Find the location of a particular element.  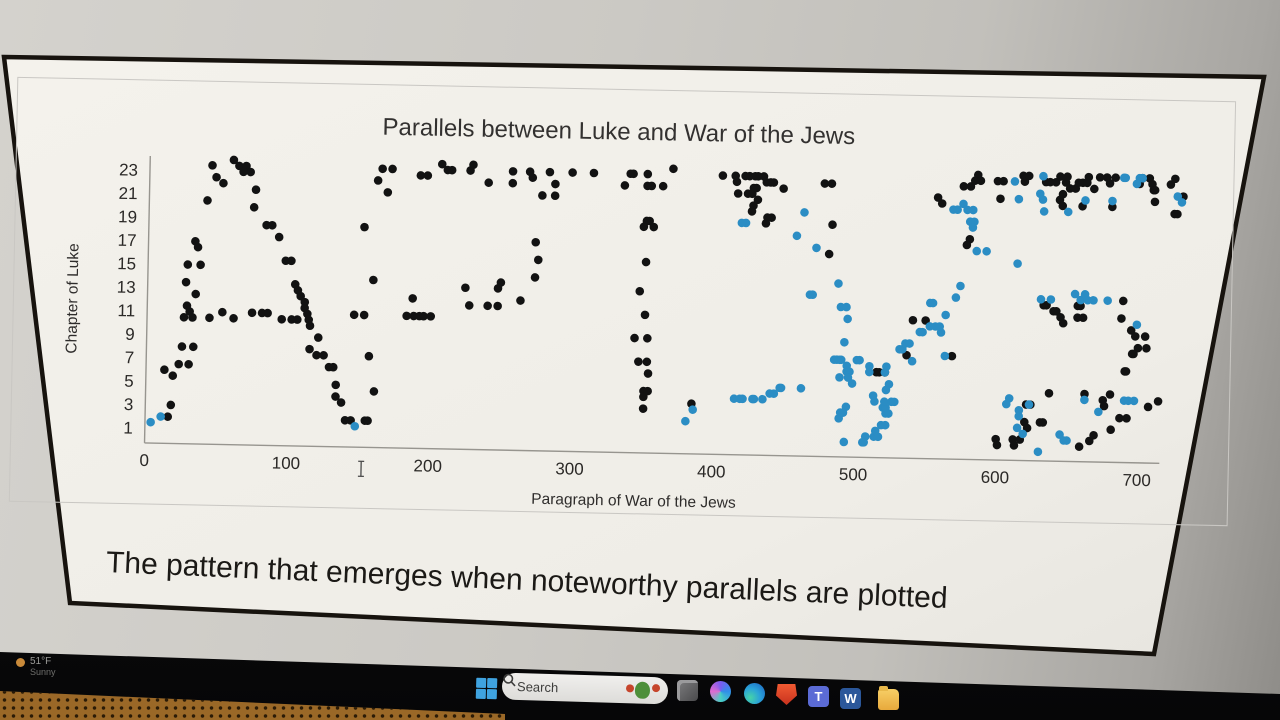

svg-text: 7 is located at coordinates (130, 357).